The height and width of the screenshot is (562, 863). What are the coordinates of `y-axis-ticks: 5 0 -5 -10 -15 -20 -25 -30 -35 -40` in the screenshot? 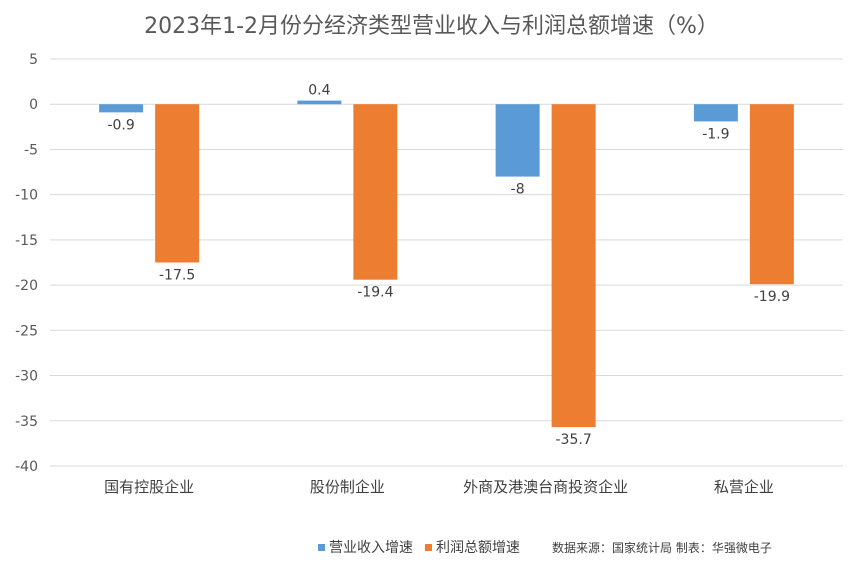 It's located at (26, 263).